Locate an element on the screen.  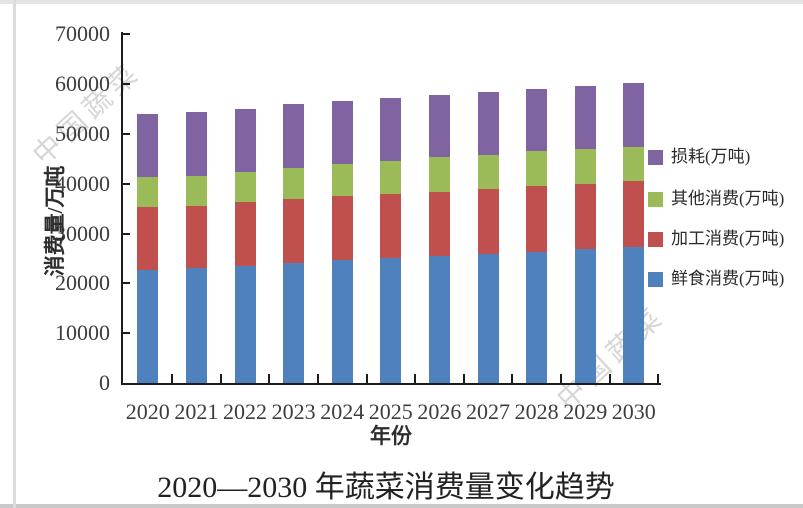
y-axis-tick-label: 10000 is located at coordinates (82, 333).